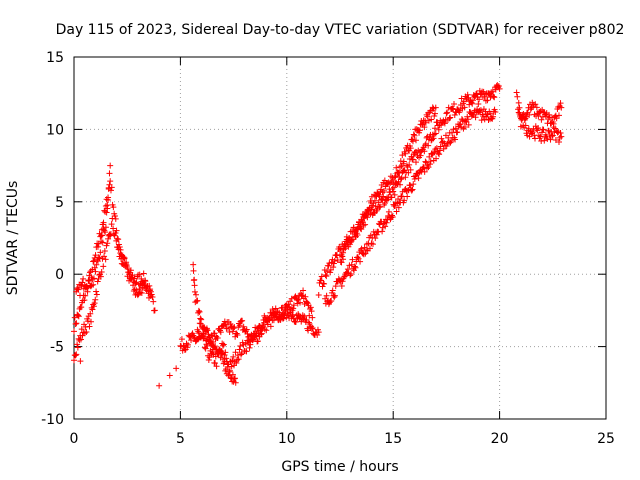  I want to click on y-tick-label: 10, so click(55, 130).